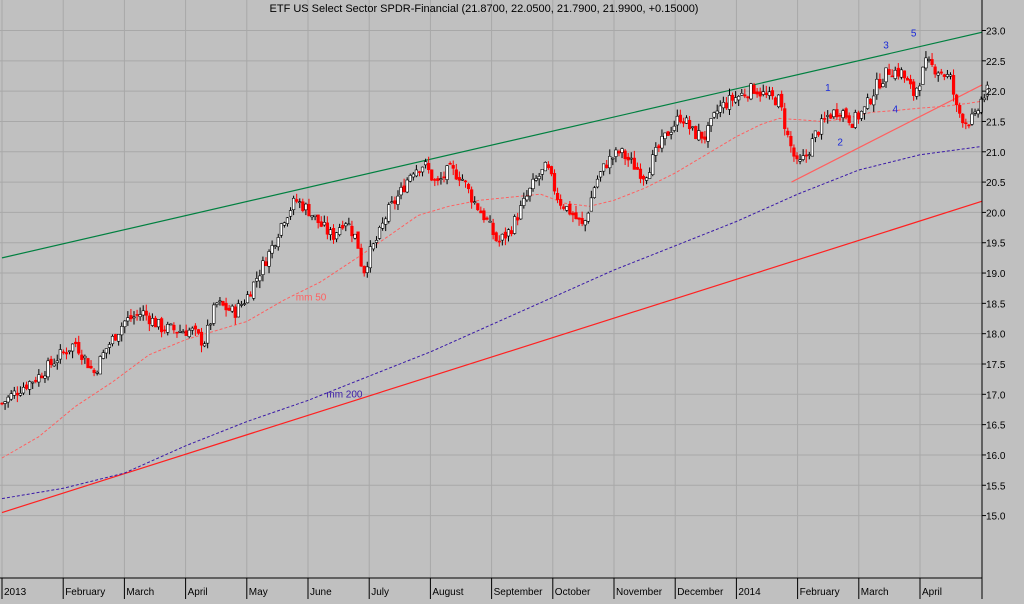  Describe the element at coordinates (996, 395) in the screenshot. I see `y-tick-label: 17.0` at that location.